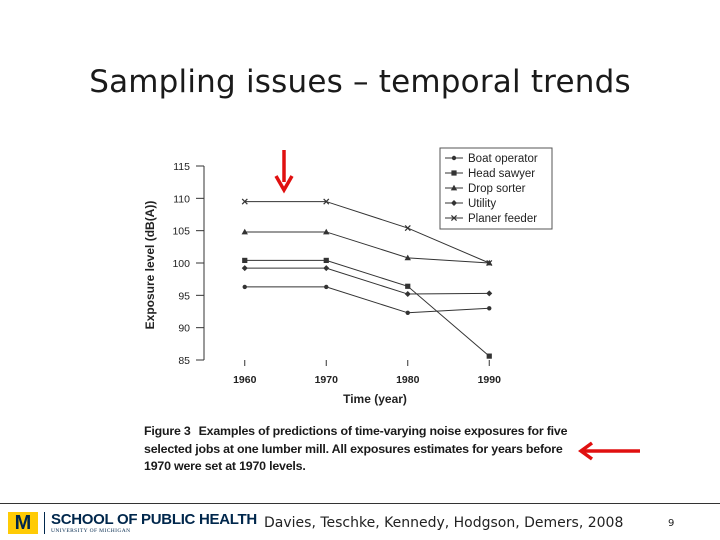 This screenshot has height=540, width=720. What do you see at coordinates (150, 265) in the screenshot?
I see `y-axis-label: Exposure level (dB(A))` at bounding box center [150, 265].